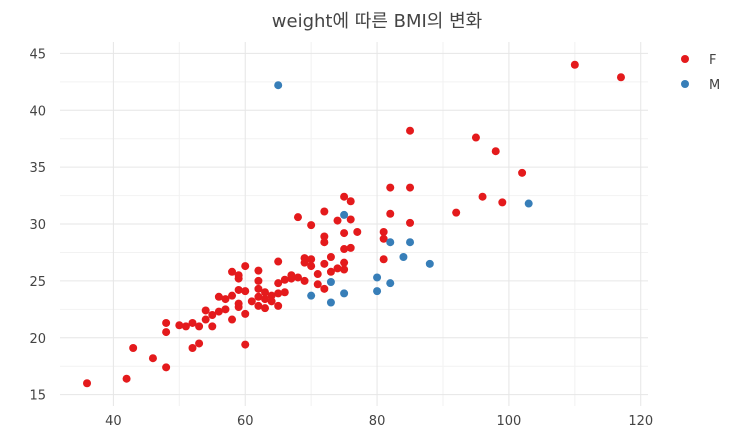 The height and width of the screenshot is (442, 736). I want to click on legend-item-f: F, so click(698, 60).